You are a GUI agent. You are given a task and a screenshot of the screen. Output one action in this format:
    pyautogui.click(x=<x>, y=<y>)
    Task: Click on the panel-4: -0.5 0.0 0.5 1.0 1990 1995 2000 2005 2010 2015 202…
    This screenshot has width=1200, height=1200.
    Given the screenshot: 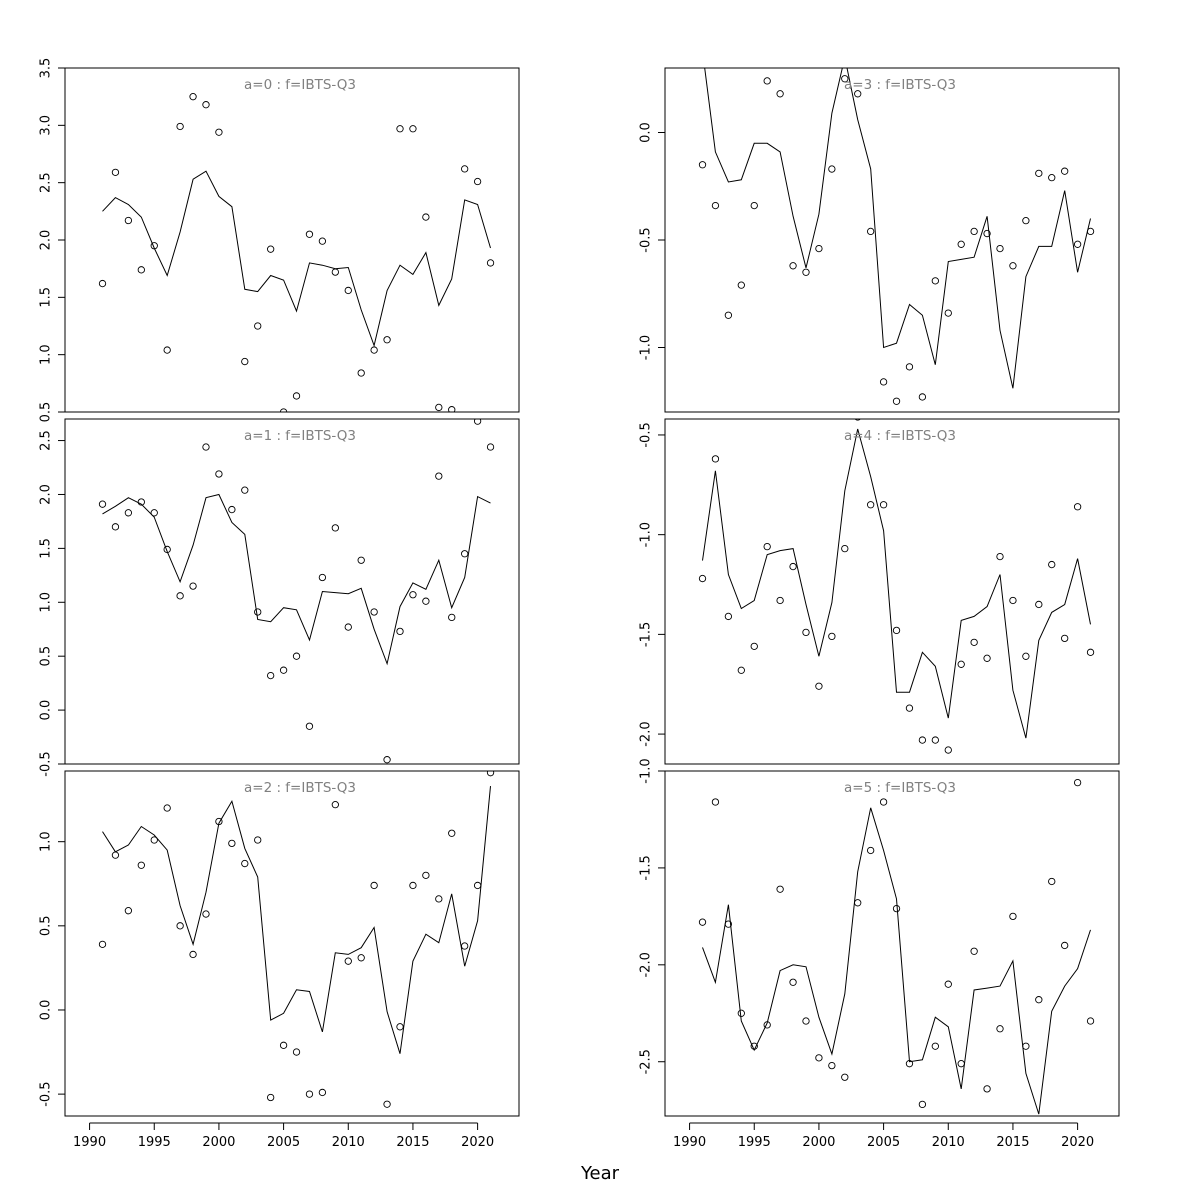 What is the action you would take?
    pyautogui.click(x=279, y=960)
    